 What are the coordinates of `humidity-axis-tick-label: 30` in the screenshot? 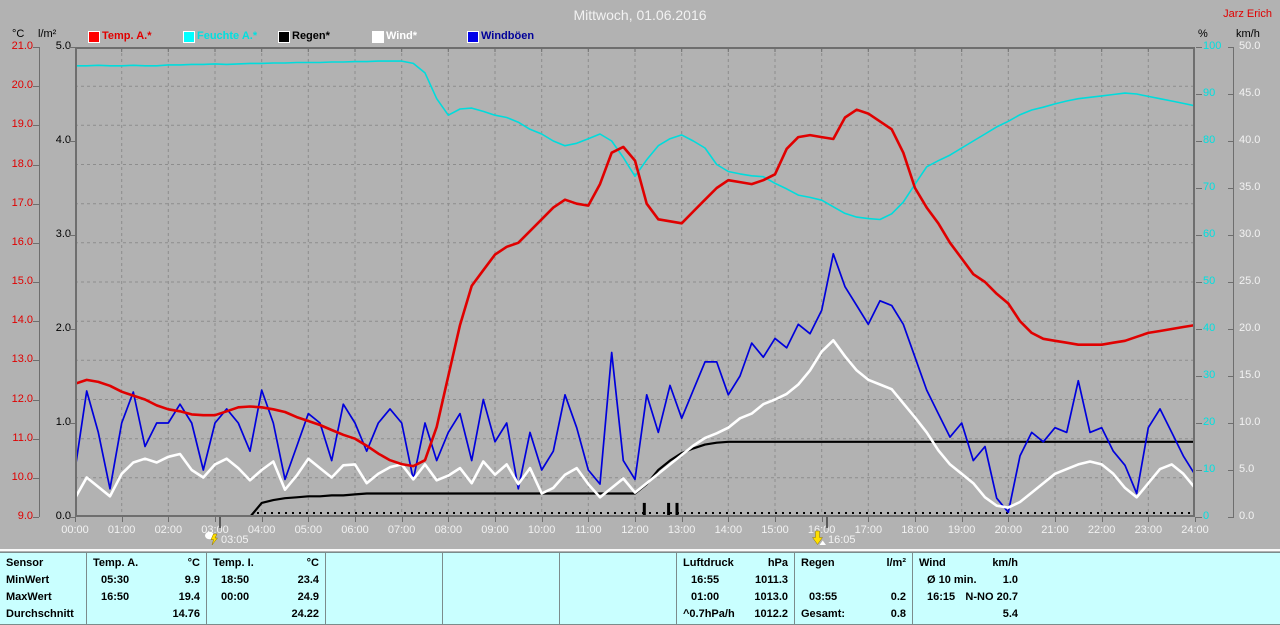 It's located at (1209, 375).